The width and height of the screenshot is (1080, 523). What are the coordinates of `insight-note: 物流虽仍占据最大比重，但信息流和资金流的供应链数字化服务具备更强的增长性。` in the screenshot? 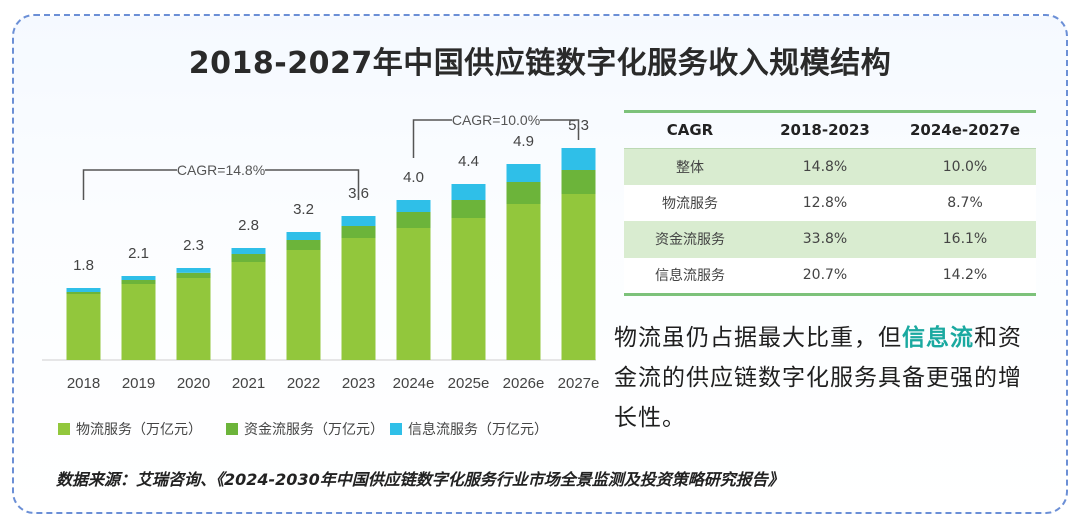 It's located at (828, 378).